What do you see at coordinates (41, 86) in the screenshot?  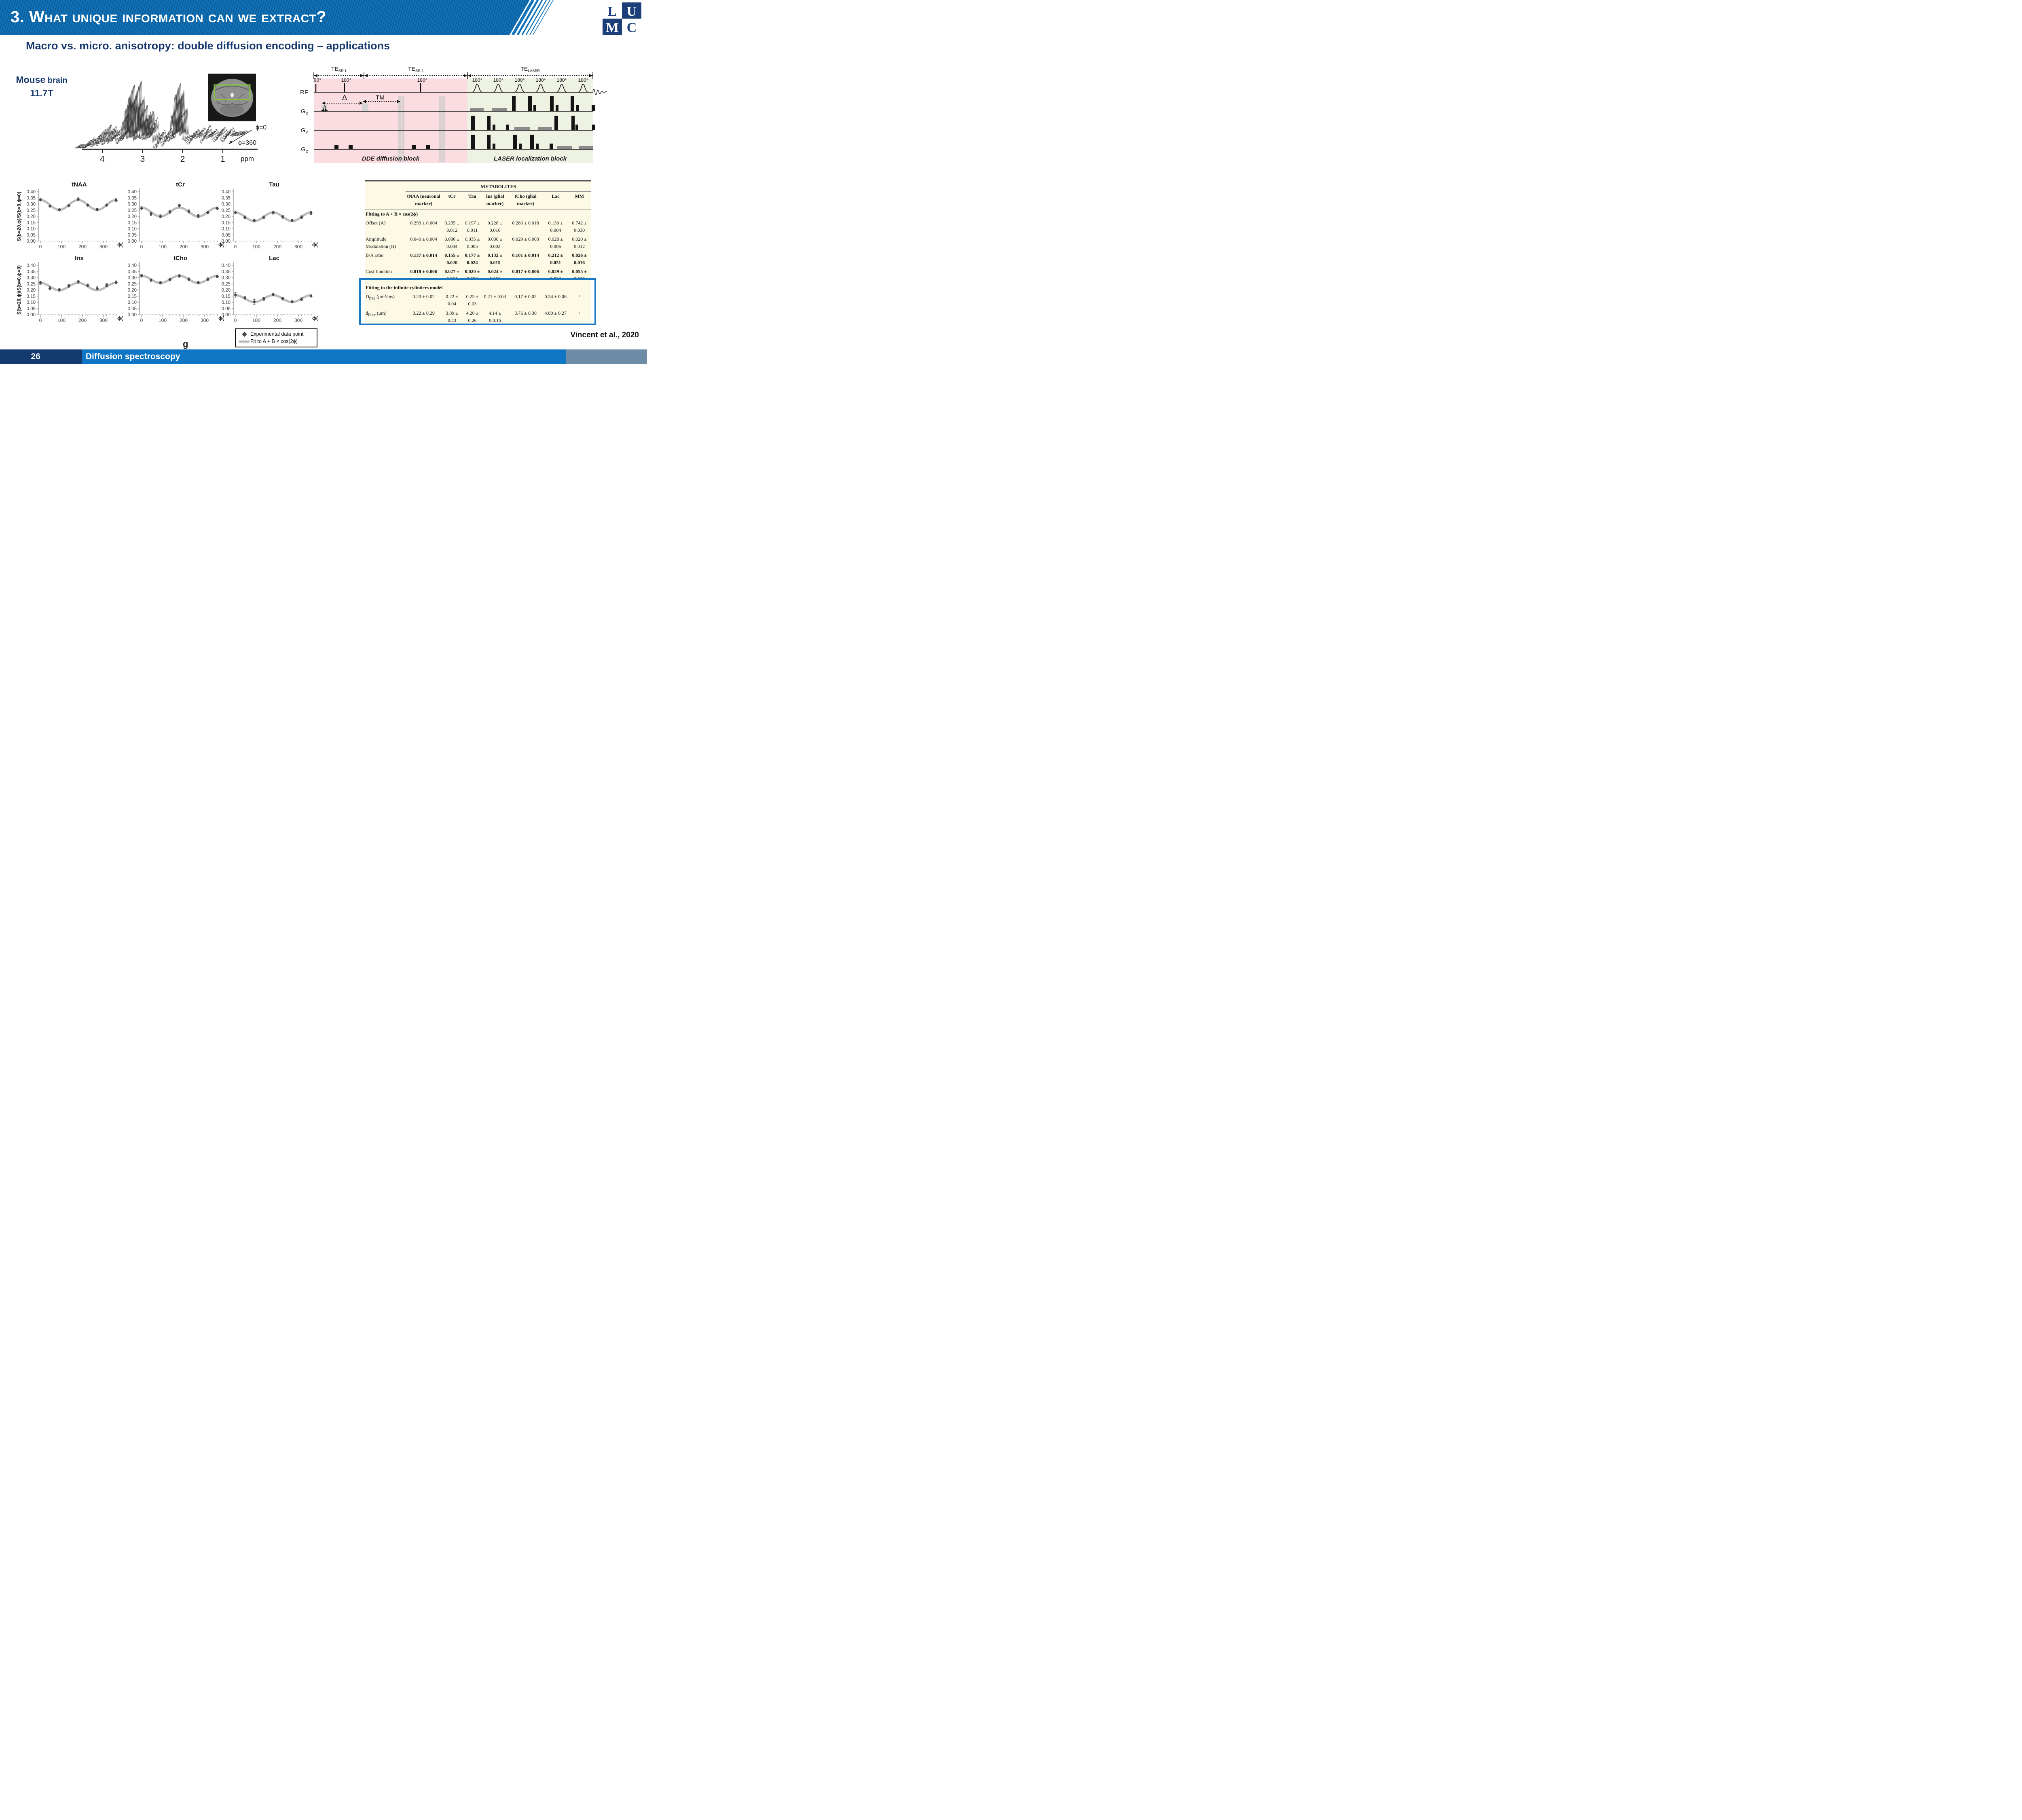 I see `sample-label: Mouse brain 11.7T` at bounding box center [41, 86].